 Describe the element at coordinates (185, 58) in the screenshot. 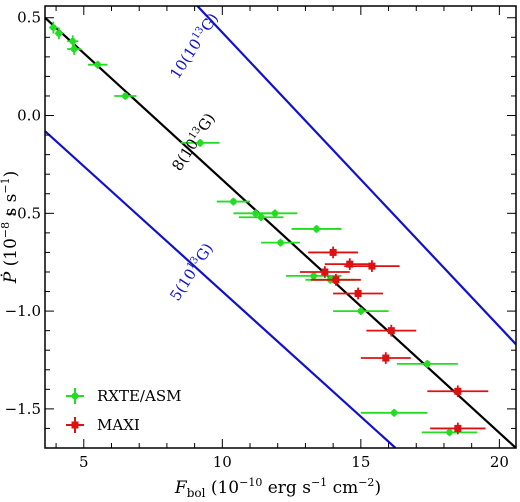

I see `line-label-10-text: 10(10` at that location.